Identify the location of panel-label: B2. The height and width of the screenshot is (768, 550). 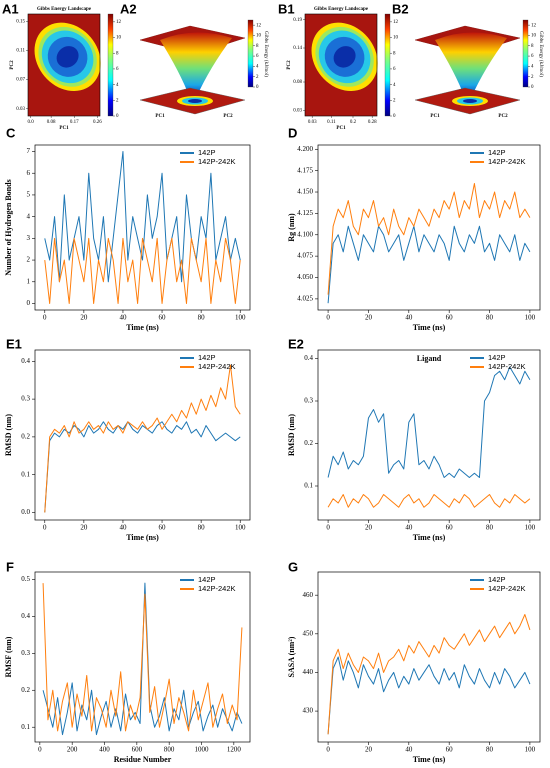
(400, 8).